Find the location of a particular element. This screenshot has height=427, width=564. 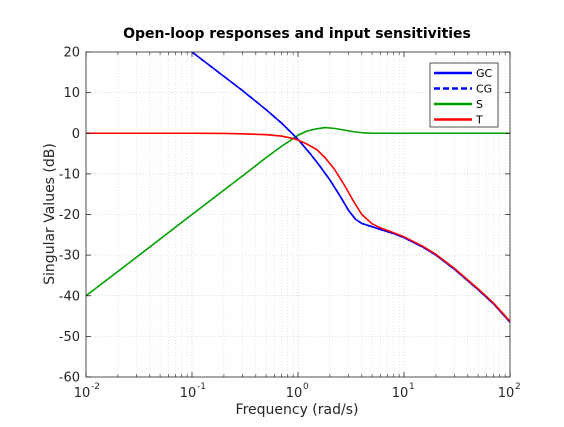

y-tick-label: 20 is located at coordinates (71, 53).